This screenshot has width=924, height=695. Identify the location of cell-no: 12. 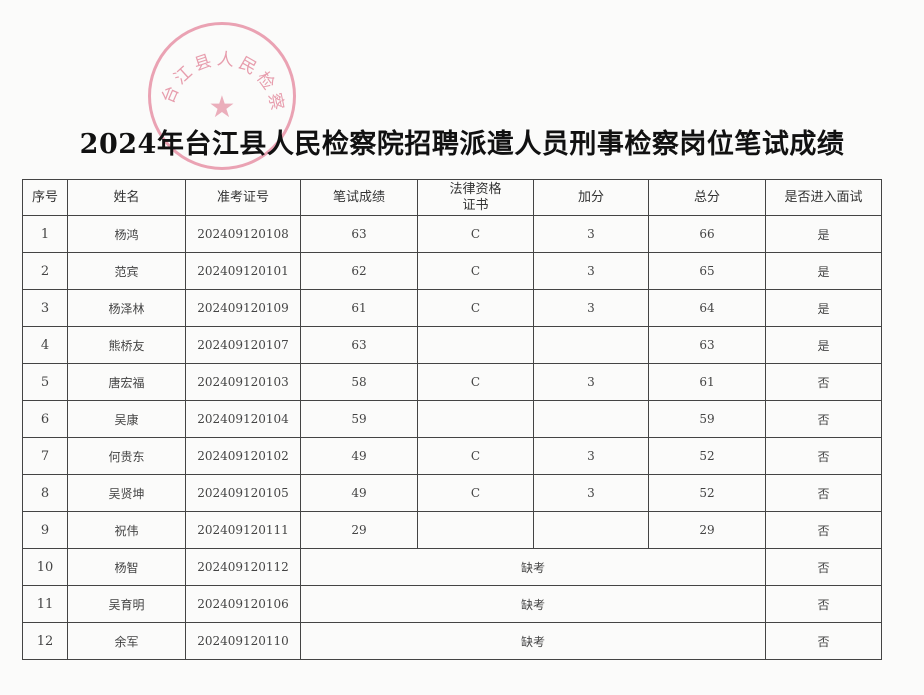
(45, 641).